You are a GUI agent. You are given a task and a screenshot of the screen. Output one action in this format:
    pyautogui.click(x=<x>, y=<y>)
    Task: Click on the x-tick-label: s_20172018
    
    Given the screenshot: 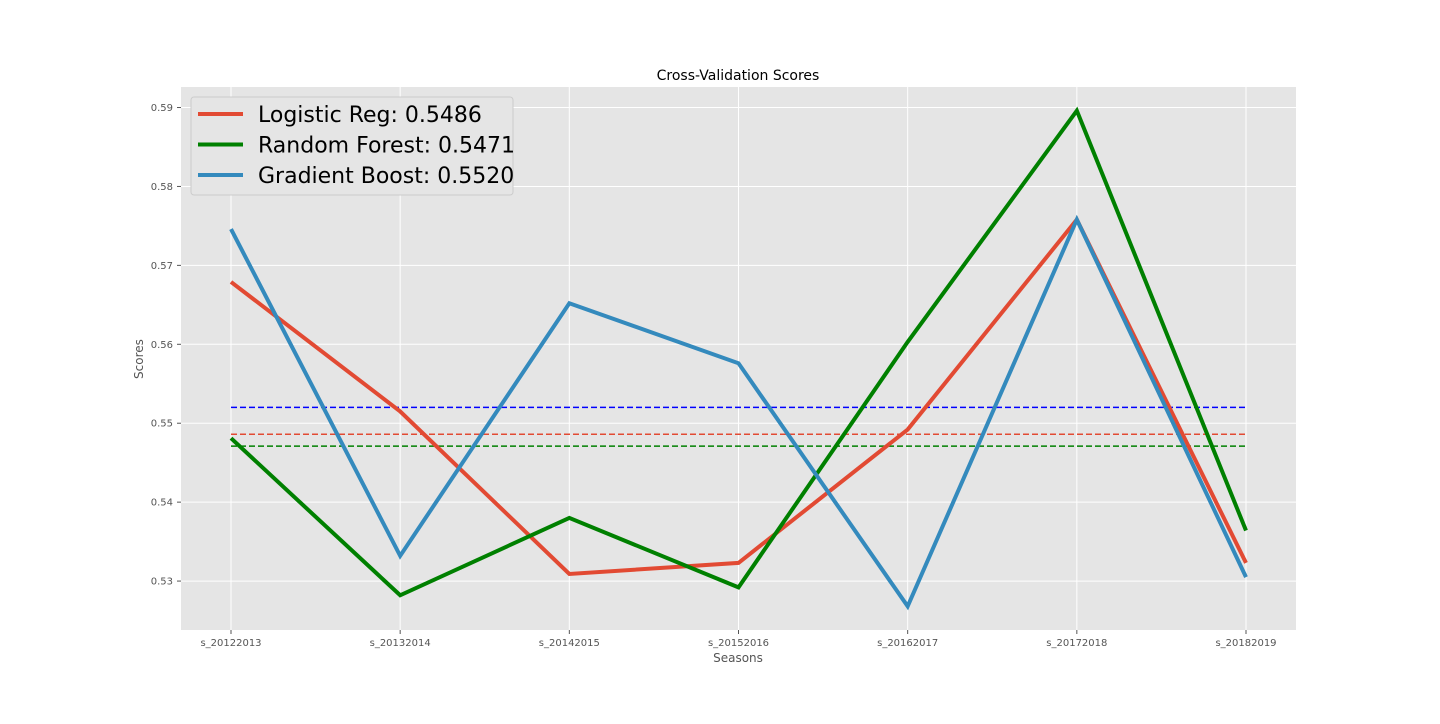 What is the action you would take?
    pyautogui.click(x=1076, y=643)
    